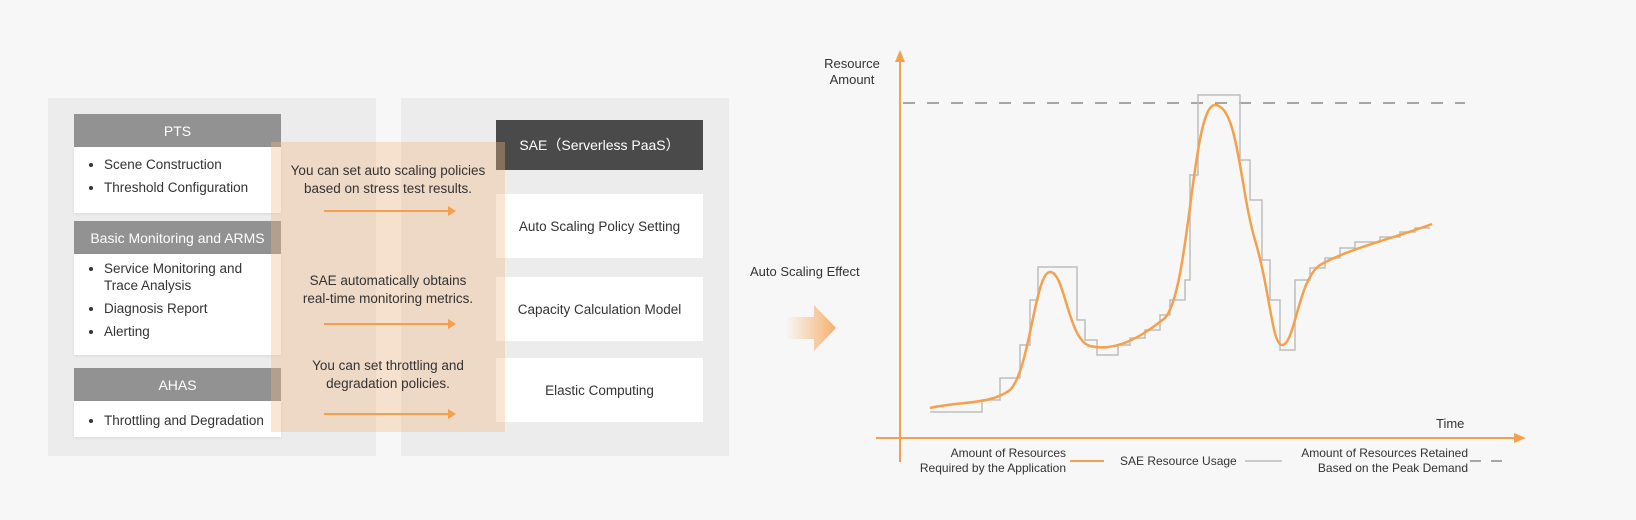 This screenshot has height=520, width=1636. What do you see at coordinates (1520, 438) in the screenshot?
I see `x-axis-arrow` at bounding box center [1520, 438].